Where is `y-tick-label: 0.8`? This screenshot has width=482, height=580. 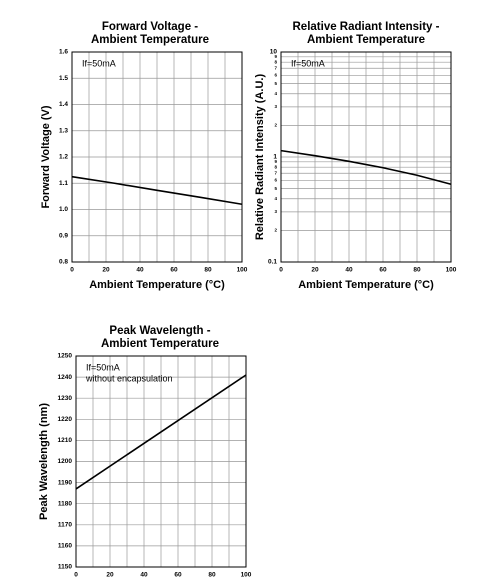 y-tick-label: 0.8 is located at coordinates (63, 262).